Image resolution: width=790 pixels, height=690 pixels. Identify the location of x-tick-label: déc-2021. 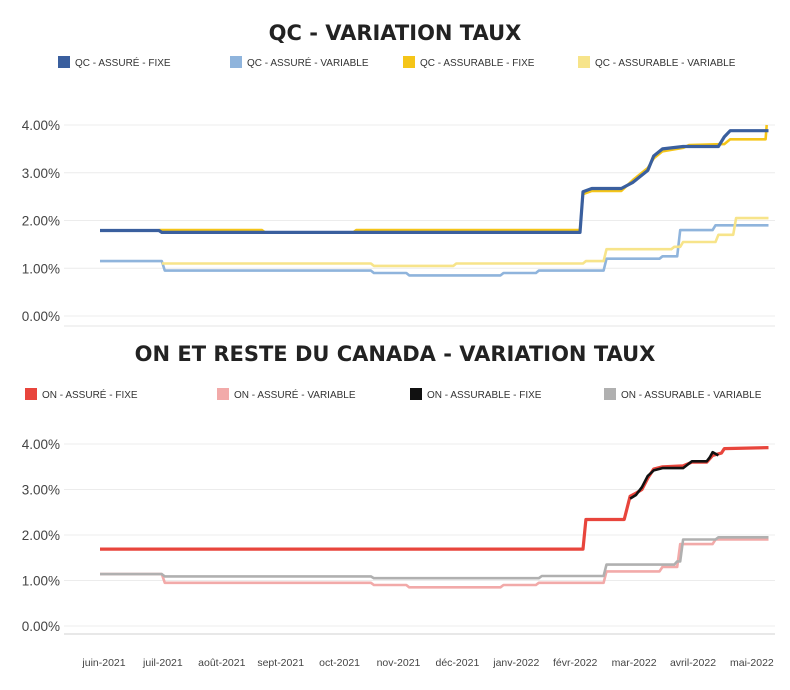
(458, 663).